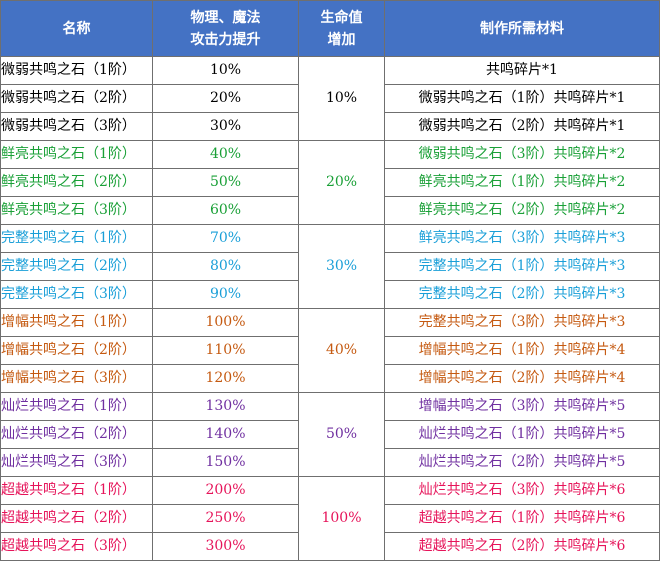 Image resolution: width=660 pixels, height=564 pixels. What do you see at coordinates (225, 39) in the screenshot?
I see `header-boost-line2: 攻击力提升` at bounding box center [225, 39].